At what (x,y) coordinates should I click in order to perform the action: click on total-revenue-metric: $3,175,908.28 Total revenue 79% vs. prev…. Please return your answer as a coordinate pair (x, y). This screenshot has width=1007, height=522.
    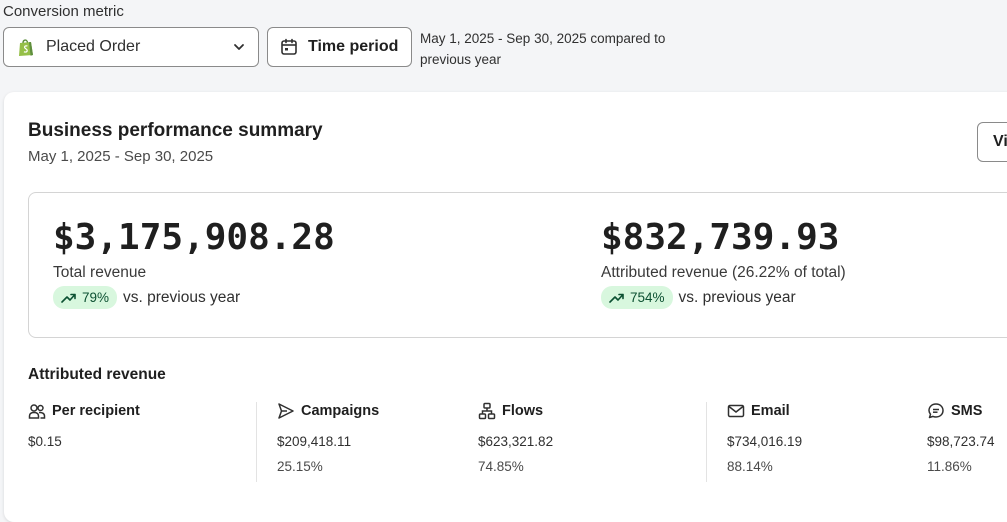
    Looking at the image, I should click on (194, 263).